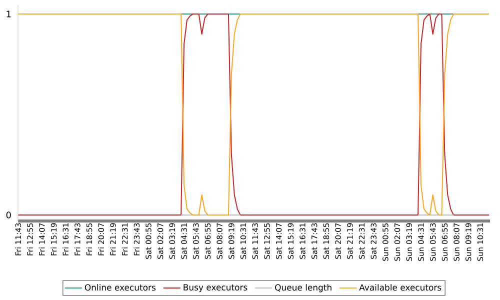 The height and width of the screenshot is (300, 500). I want to click on legend-label: Online executors, so click(120, 287).